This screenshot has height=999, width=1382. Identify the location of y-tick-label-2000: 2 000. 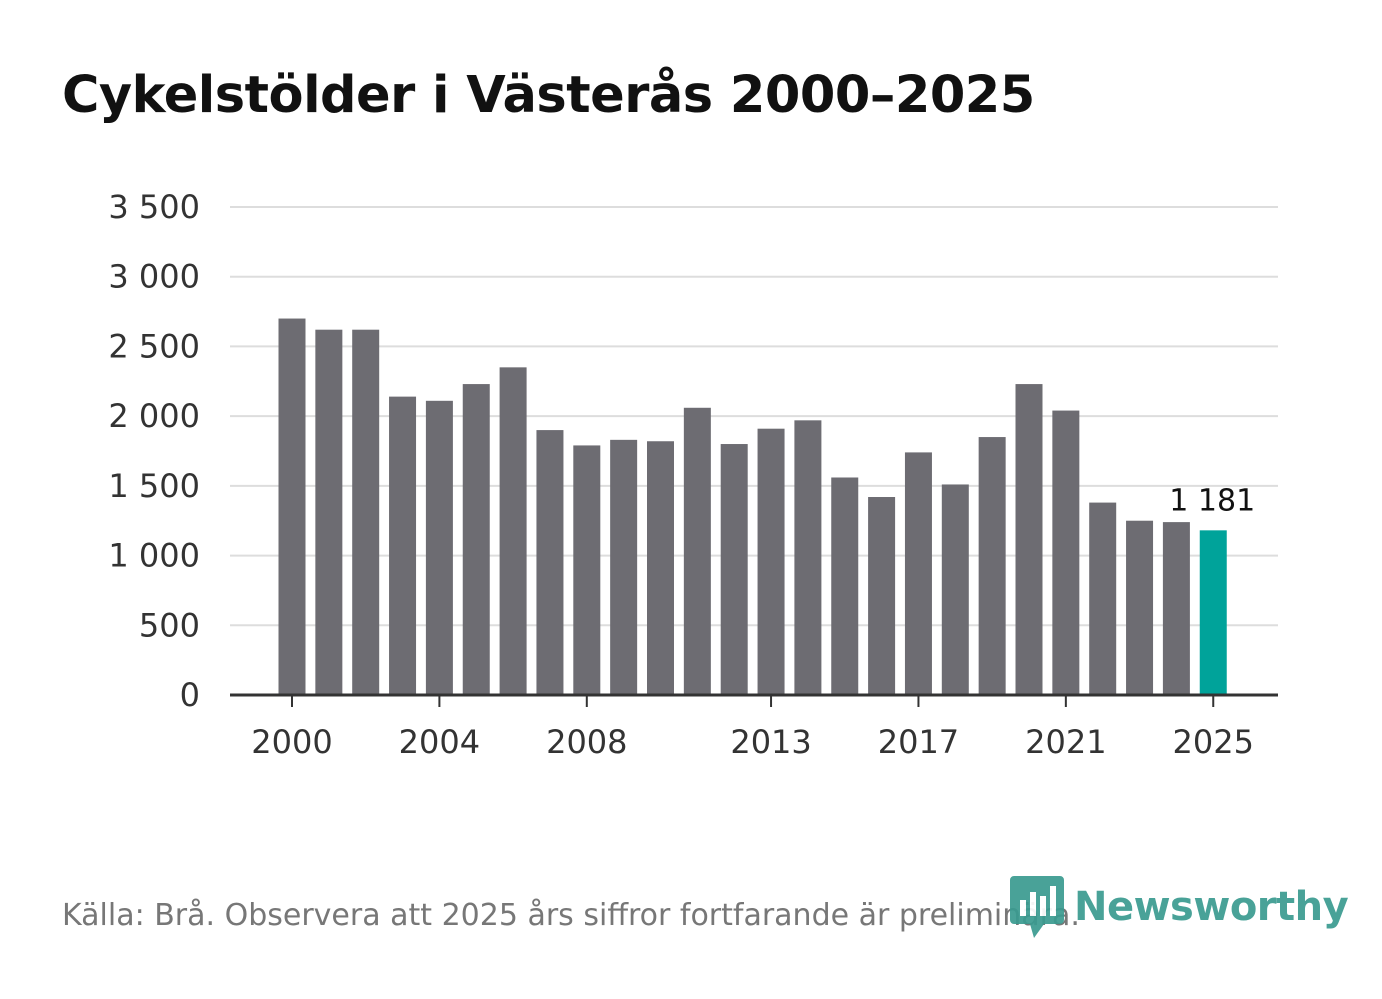
(154, 416).